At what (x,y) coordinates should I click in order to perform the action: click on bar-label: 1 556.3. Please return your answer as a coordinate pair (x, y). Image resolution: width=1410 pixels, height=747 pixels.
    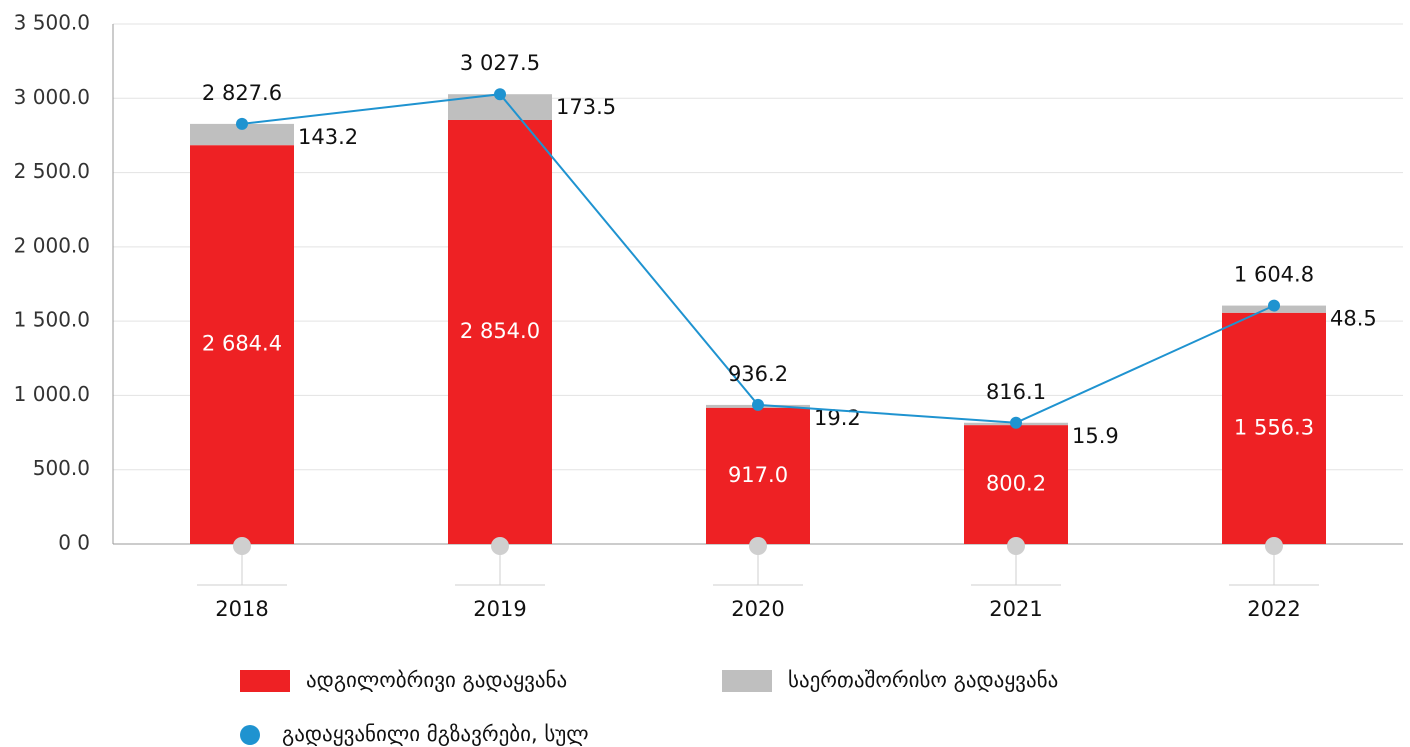
    Looking at the image, I should click on (1274, 427).